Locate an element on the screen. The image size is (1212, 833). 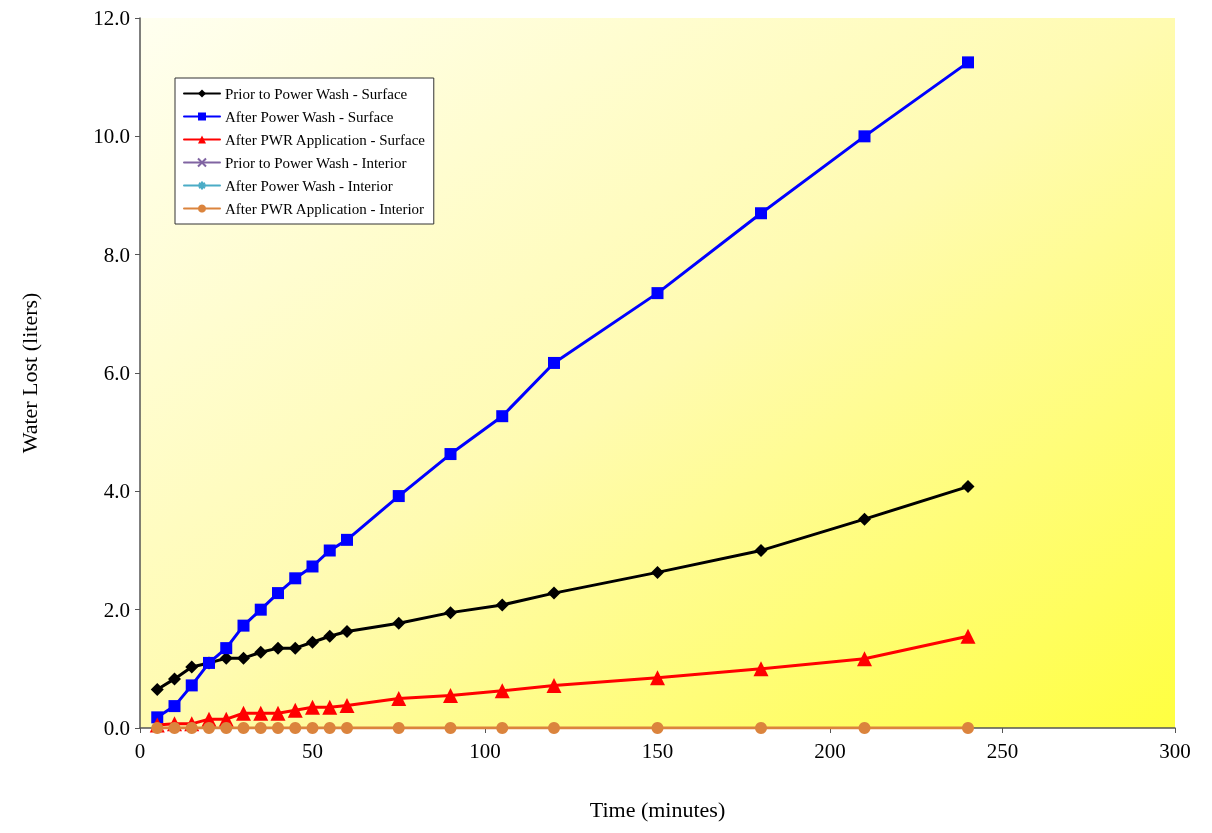
x-tick-label: 50 is located at coordinates (312, 750).